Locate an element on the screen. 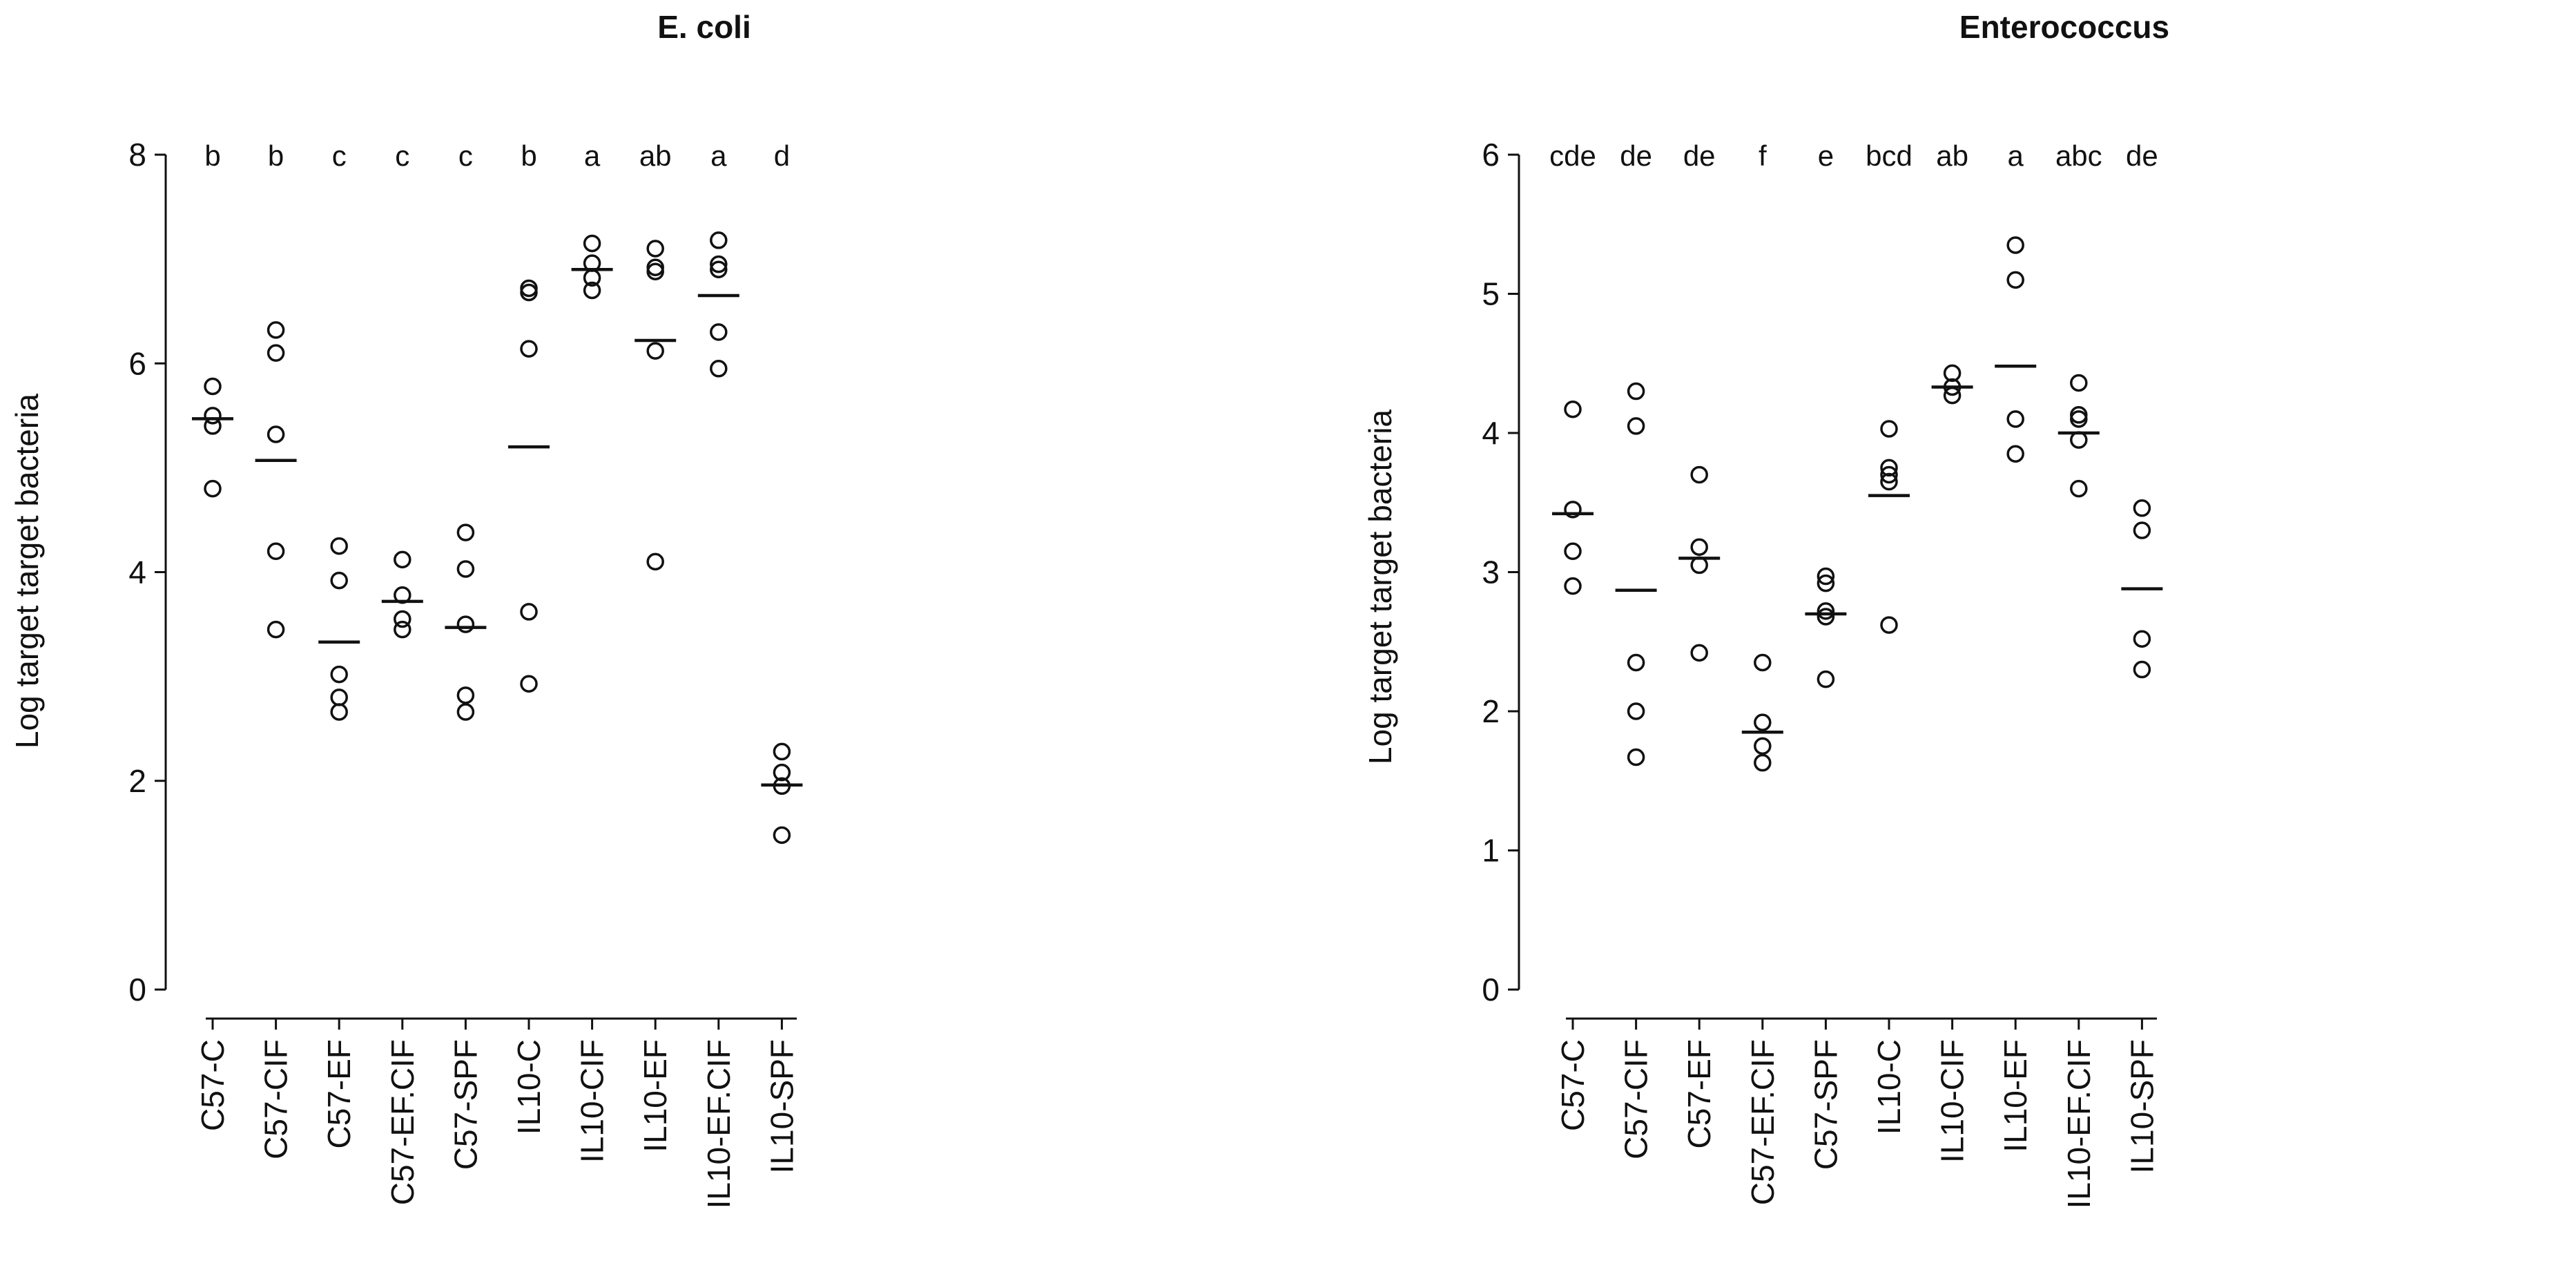 The height and width of the screenshot is (1272, 2576). y-tick-label: 3 is located at coordinates (1491, 572).